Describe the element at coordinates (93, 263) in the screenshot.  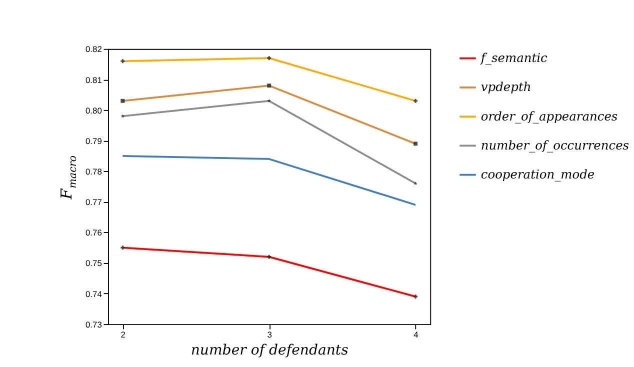
I see `y-tick-label: 0.75` at that location.